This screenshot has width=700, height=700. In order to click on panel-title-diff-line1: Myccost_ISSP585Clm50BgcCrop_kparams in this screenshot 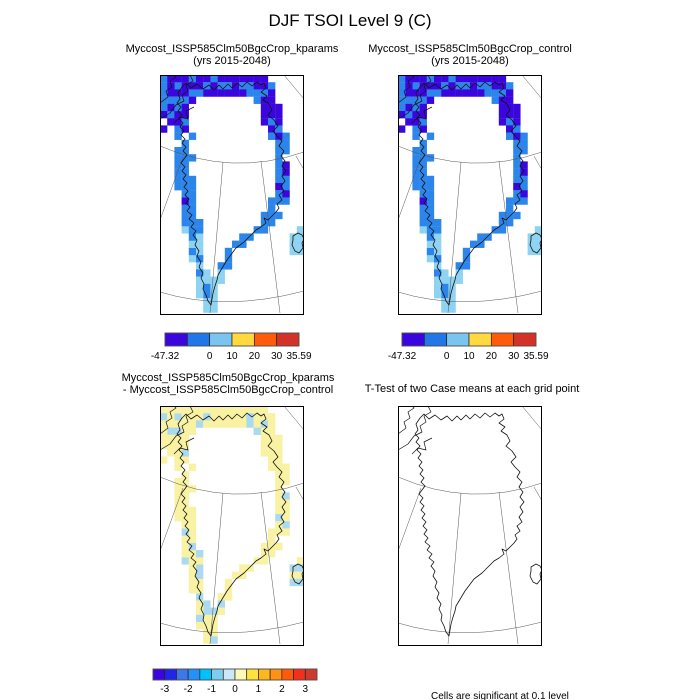, I will do `click(228, 378)`.